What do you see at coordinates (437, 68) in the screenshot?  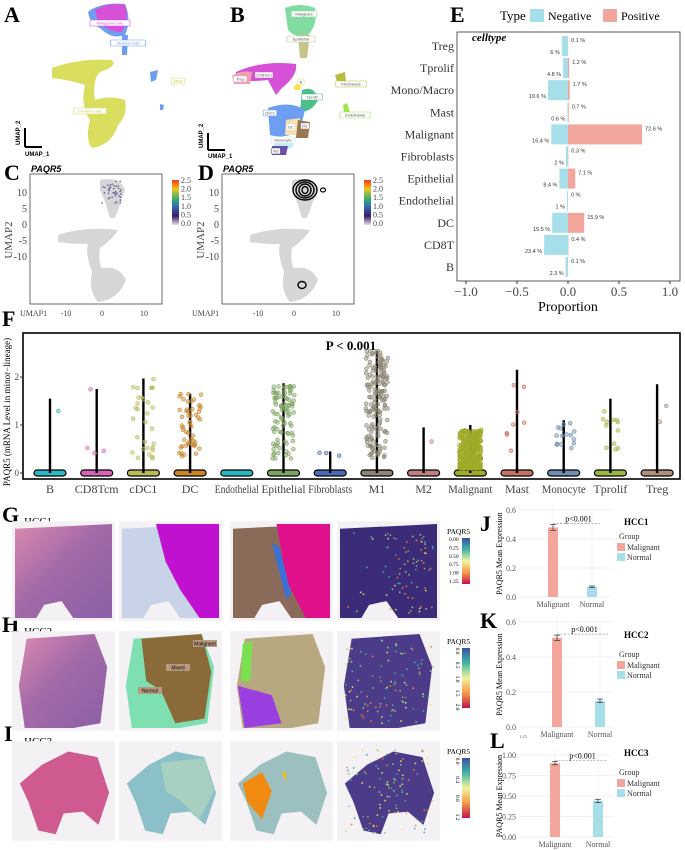 I see `category-label: Tprolif` at bounding box center [437, 68].